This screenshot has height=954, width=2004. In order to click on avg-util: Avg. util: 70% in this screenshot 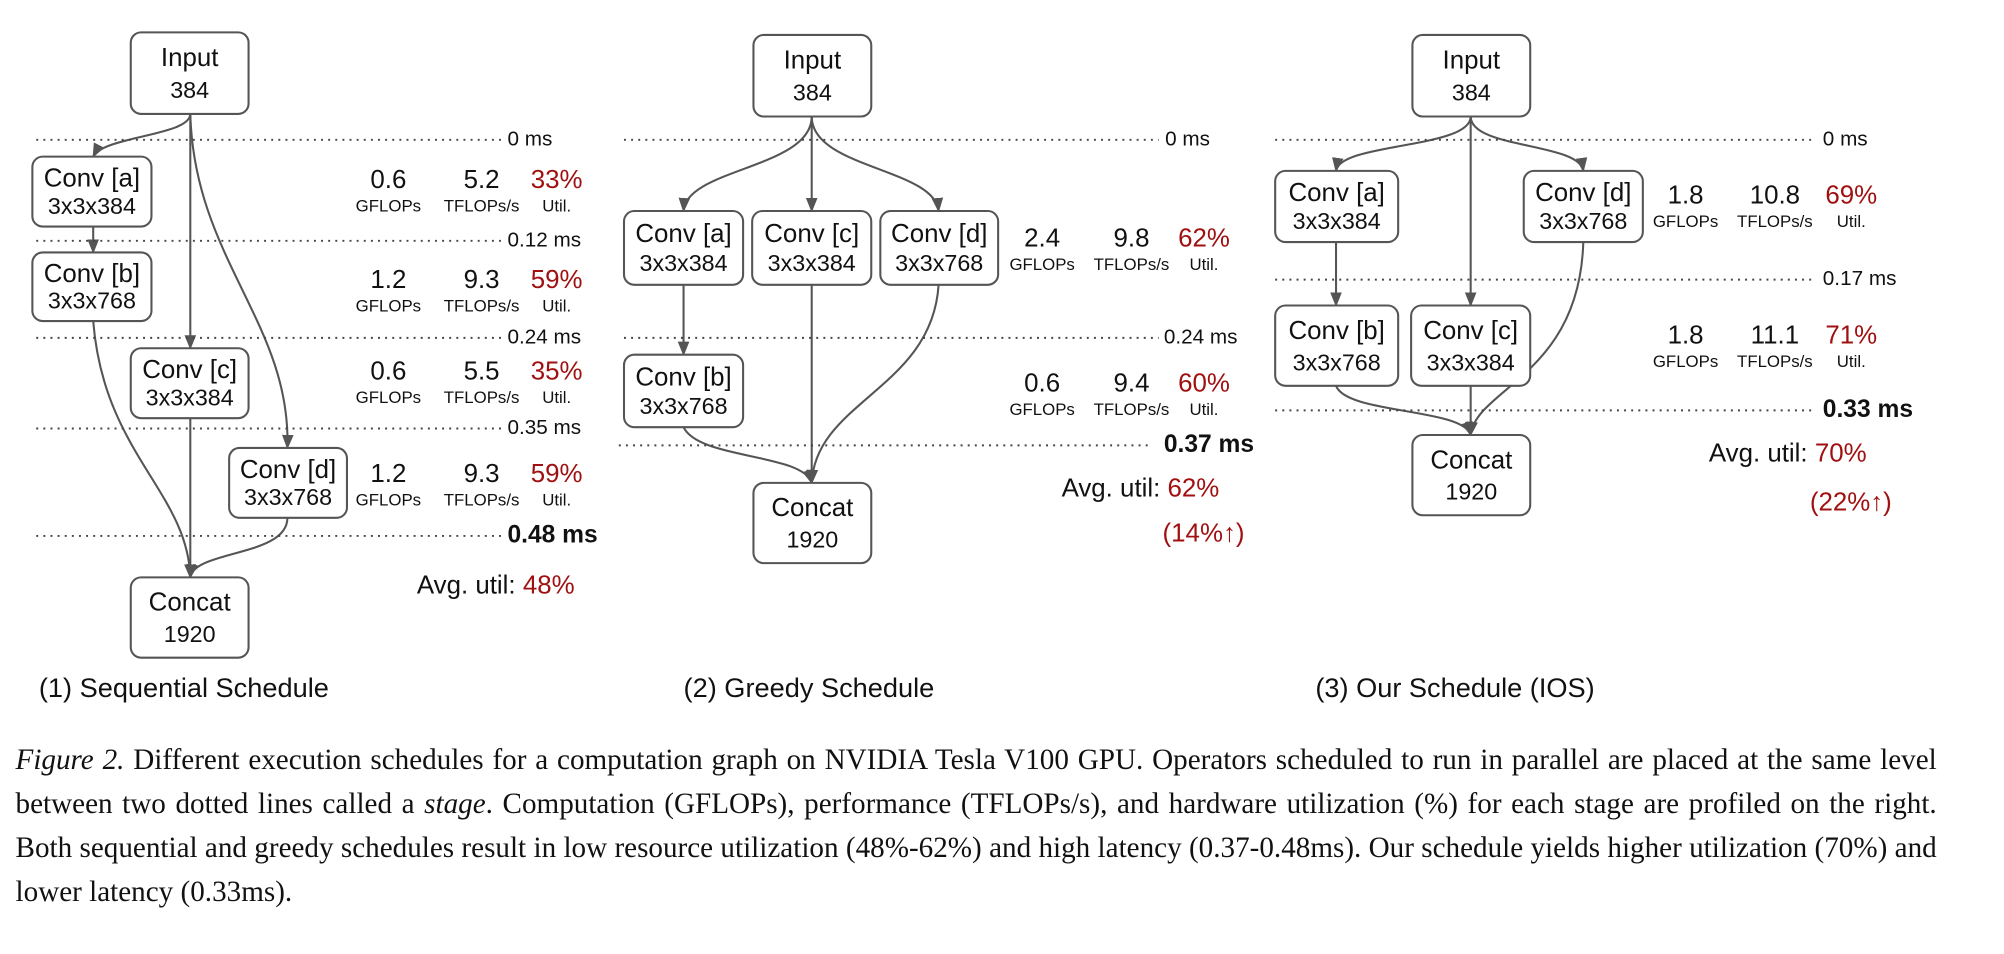, I will do `click(1788, 453)`.